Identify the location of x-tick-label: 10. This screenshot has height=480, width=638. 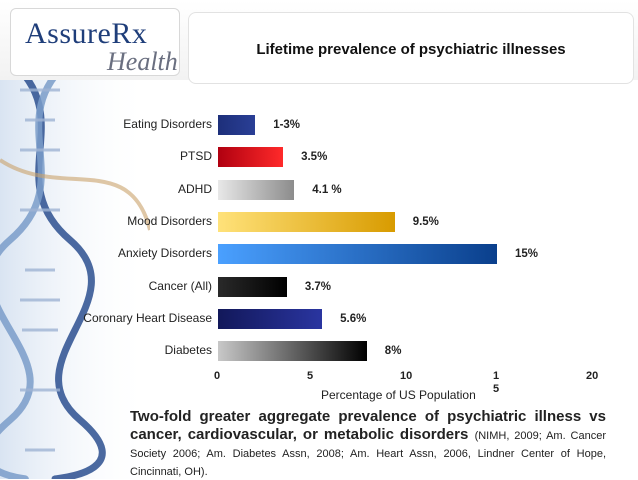
(406, 376).